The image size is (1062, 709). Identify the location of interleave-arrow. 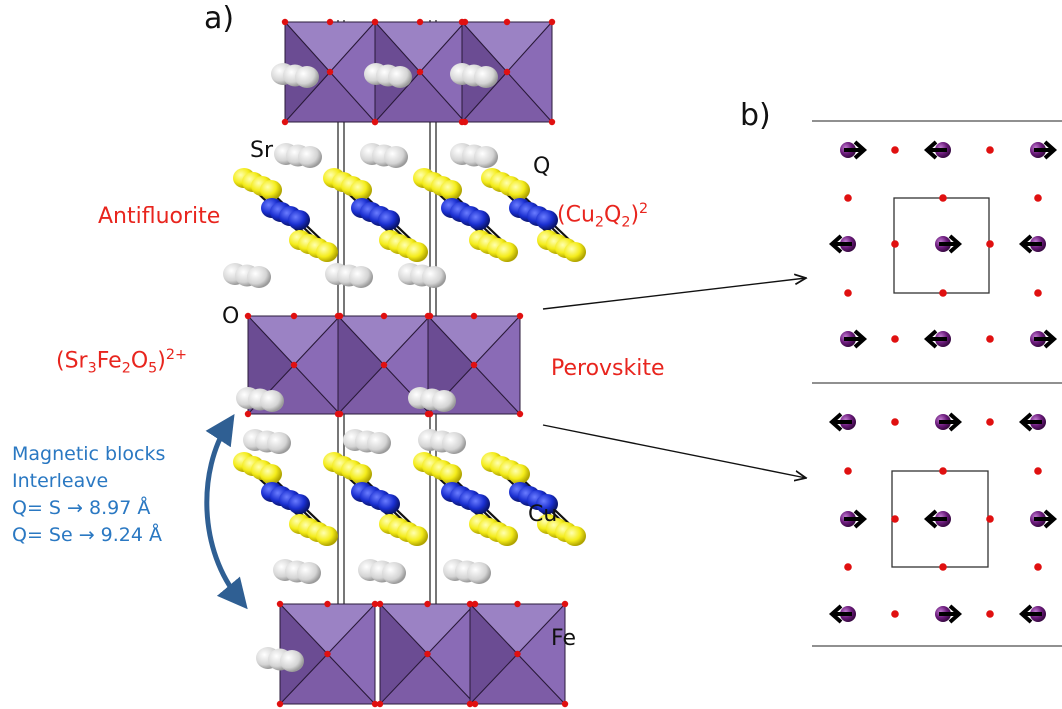
(226, 511).